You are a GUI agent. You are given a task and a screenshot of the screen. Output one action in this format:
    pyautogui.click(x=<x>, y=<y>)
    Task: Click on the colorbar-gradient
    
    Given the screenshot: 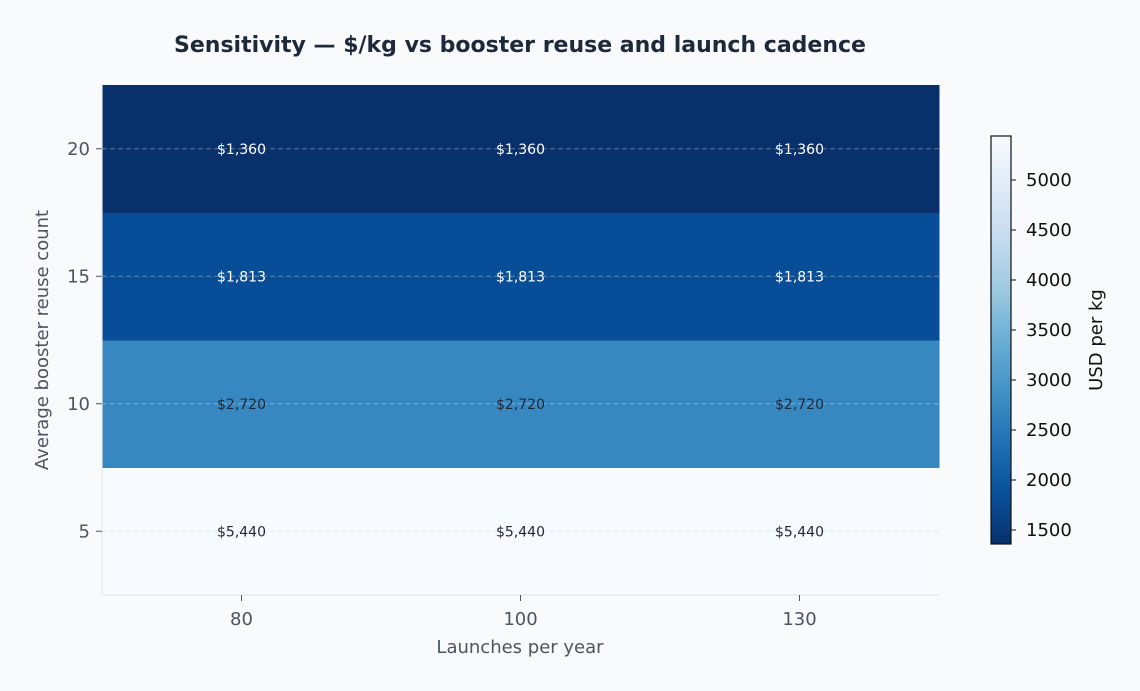 What is the action you would take?
    pyautogui.click(x=1001, y=340)
    